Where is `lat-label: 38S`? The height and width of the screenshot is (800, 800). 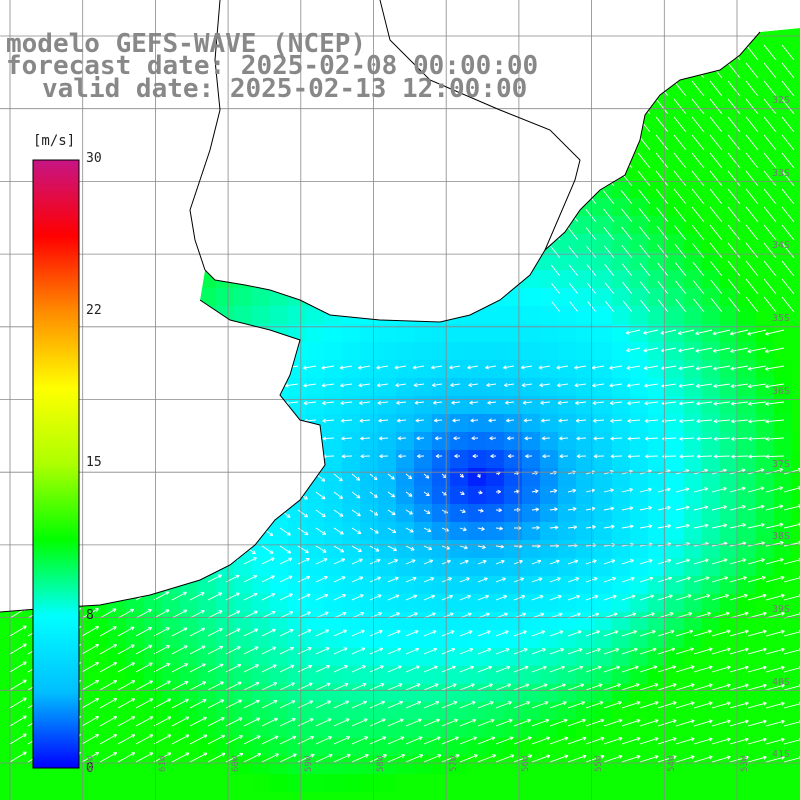 lat-label: 38S is located at coordinates (781, 536).